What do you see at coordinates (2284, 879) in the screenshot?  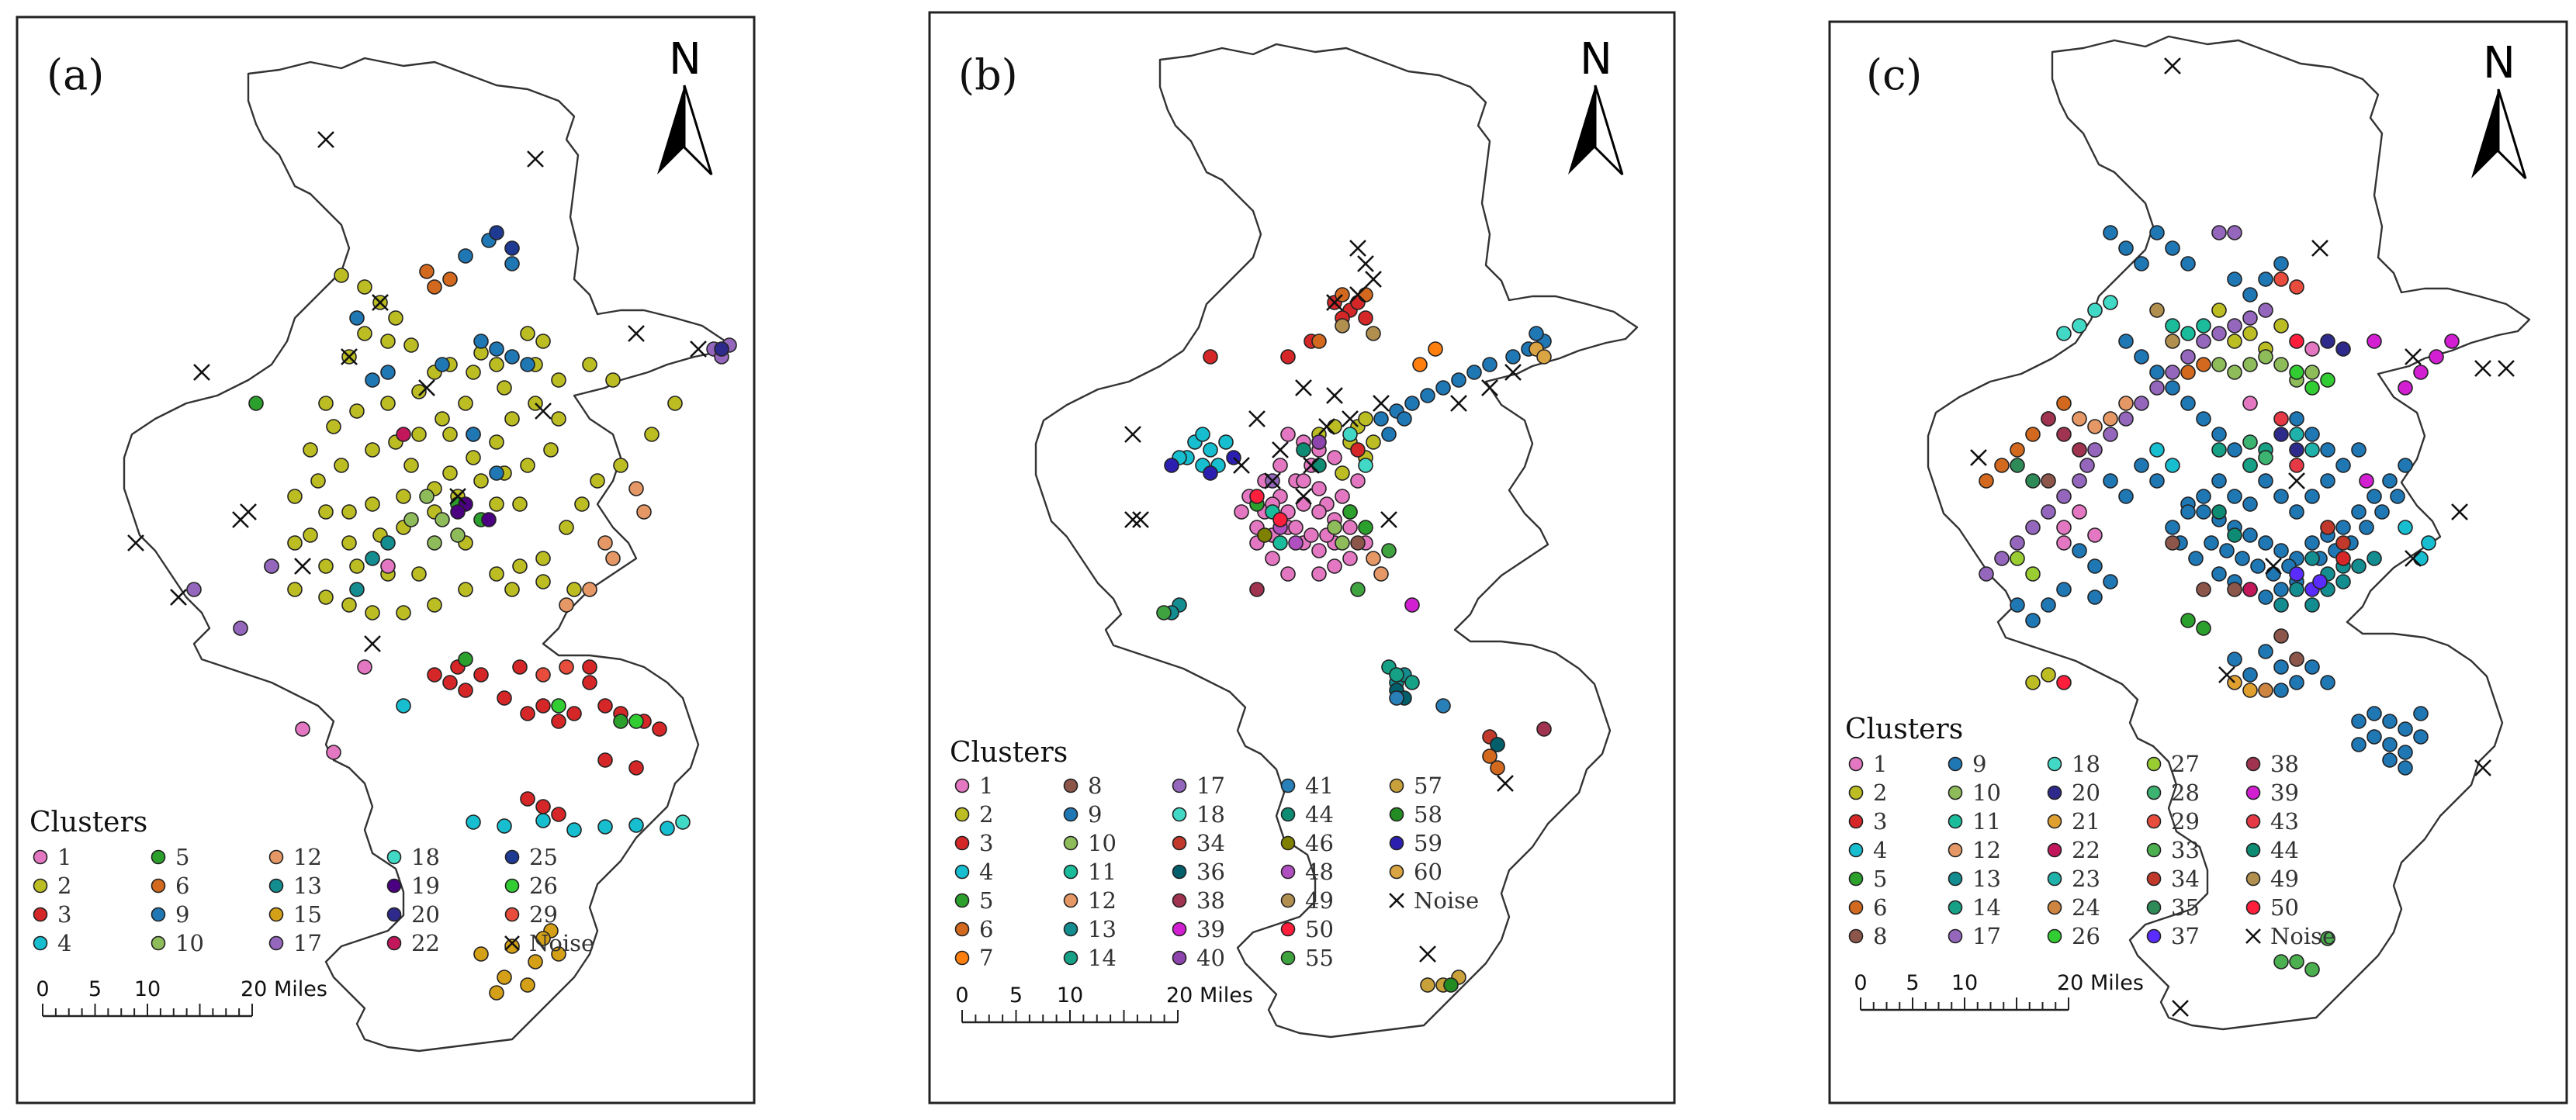 I see `legend-label: 49` at bounding box center [2284, 879].